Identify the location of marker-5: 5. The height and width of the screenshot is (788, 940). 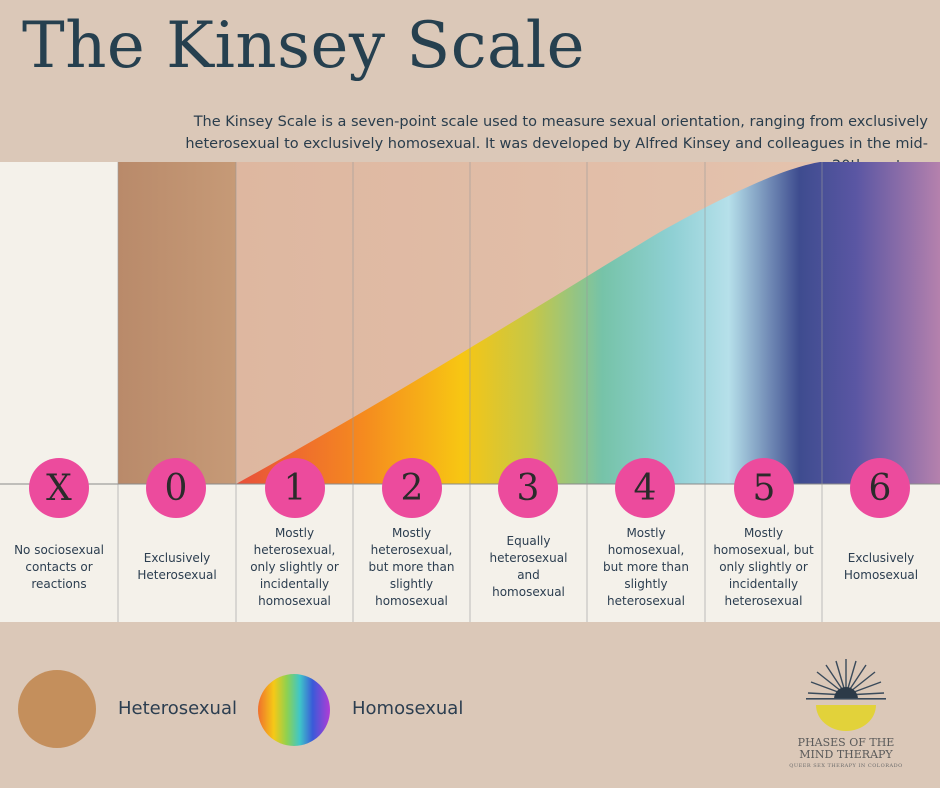
(764, 488).